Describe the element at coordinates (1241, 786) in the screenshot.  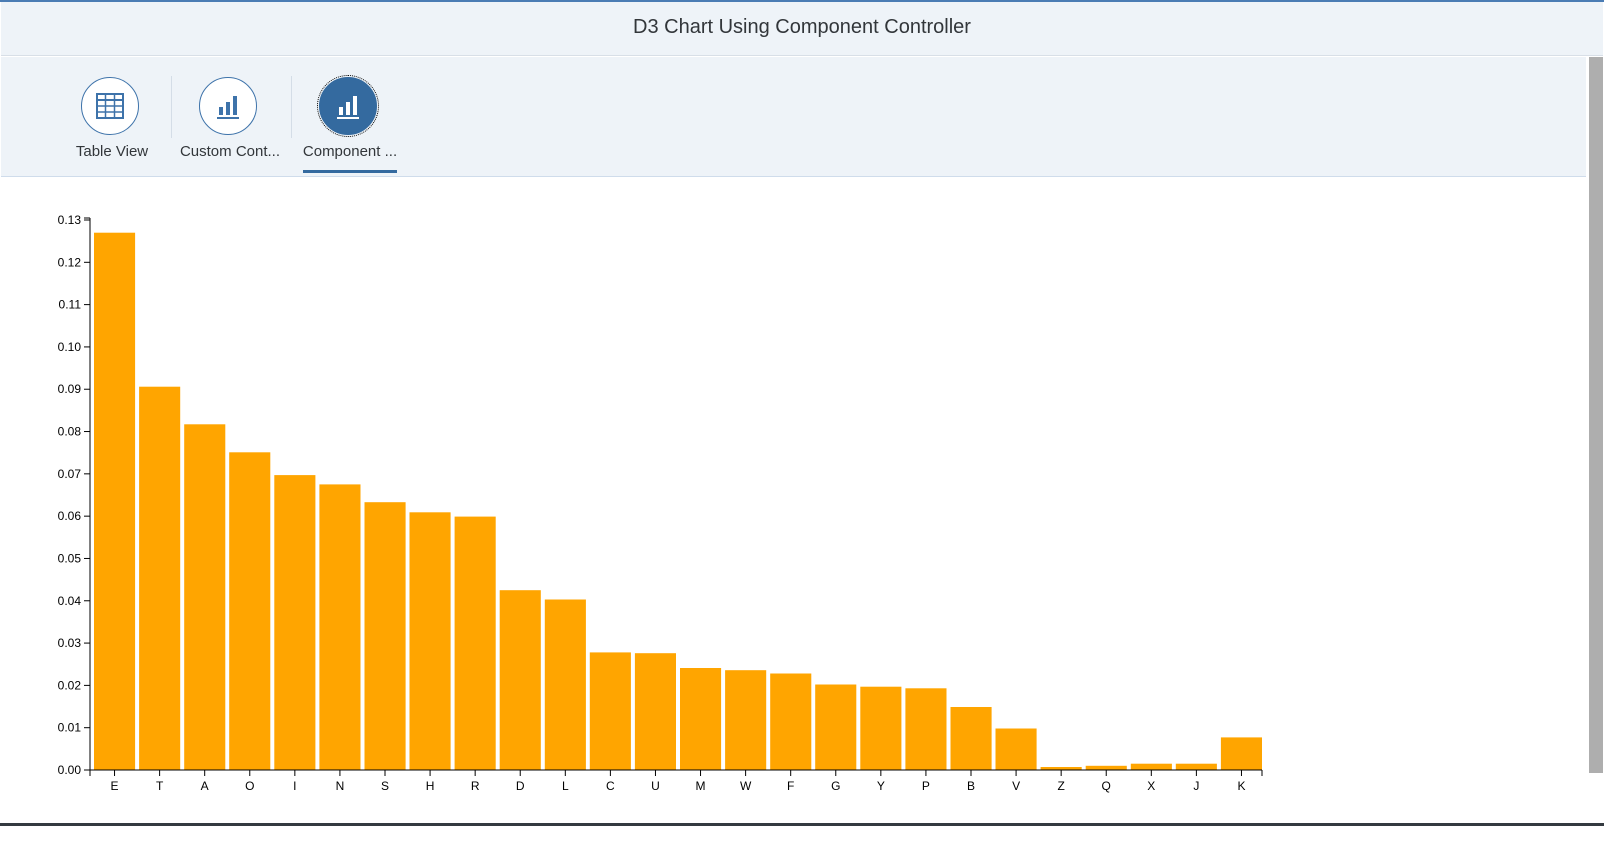
I see `x-tick-label: K` at that location.